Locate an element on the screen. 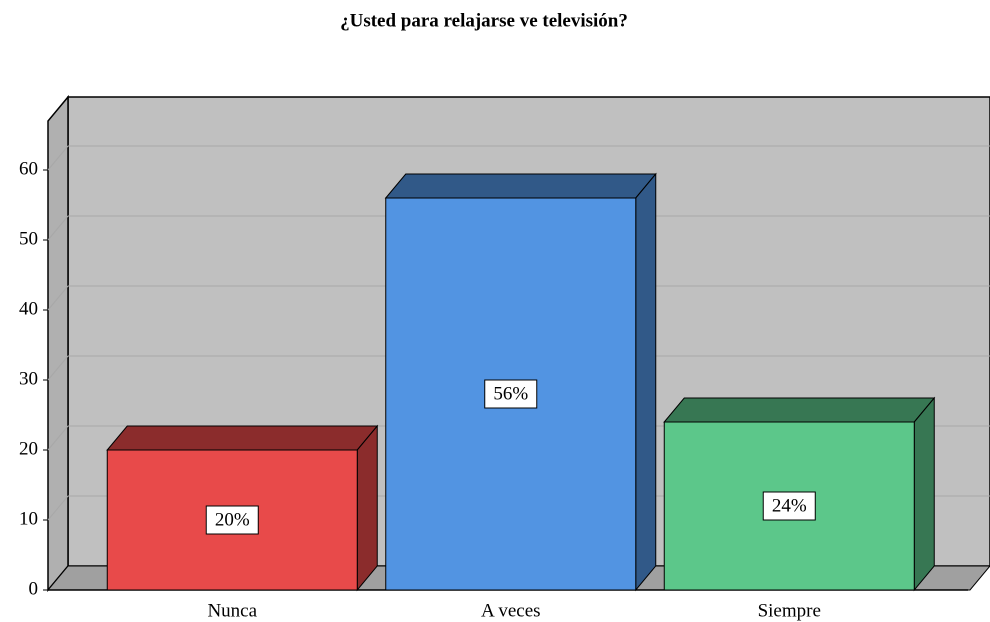 The width and height of the screenshot is (990, 622). value-label: 24% is located at coordinates (789, 505).